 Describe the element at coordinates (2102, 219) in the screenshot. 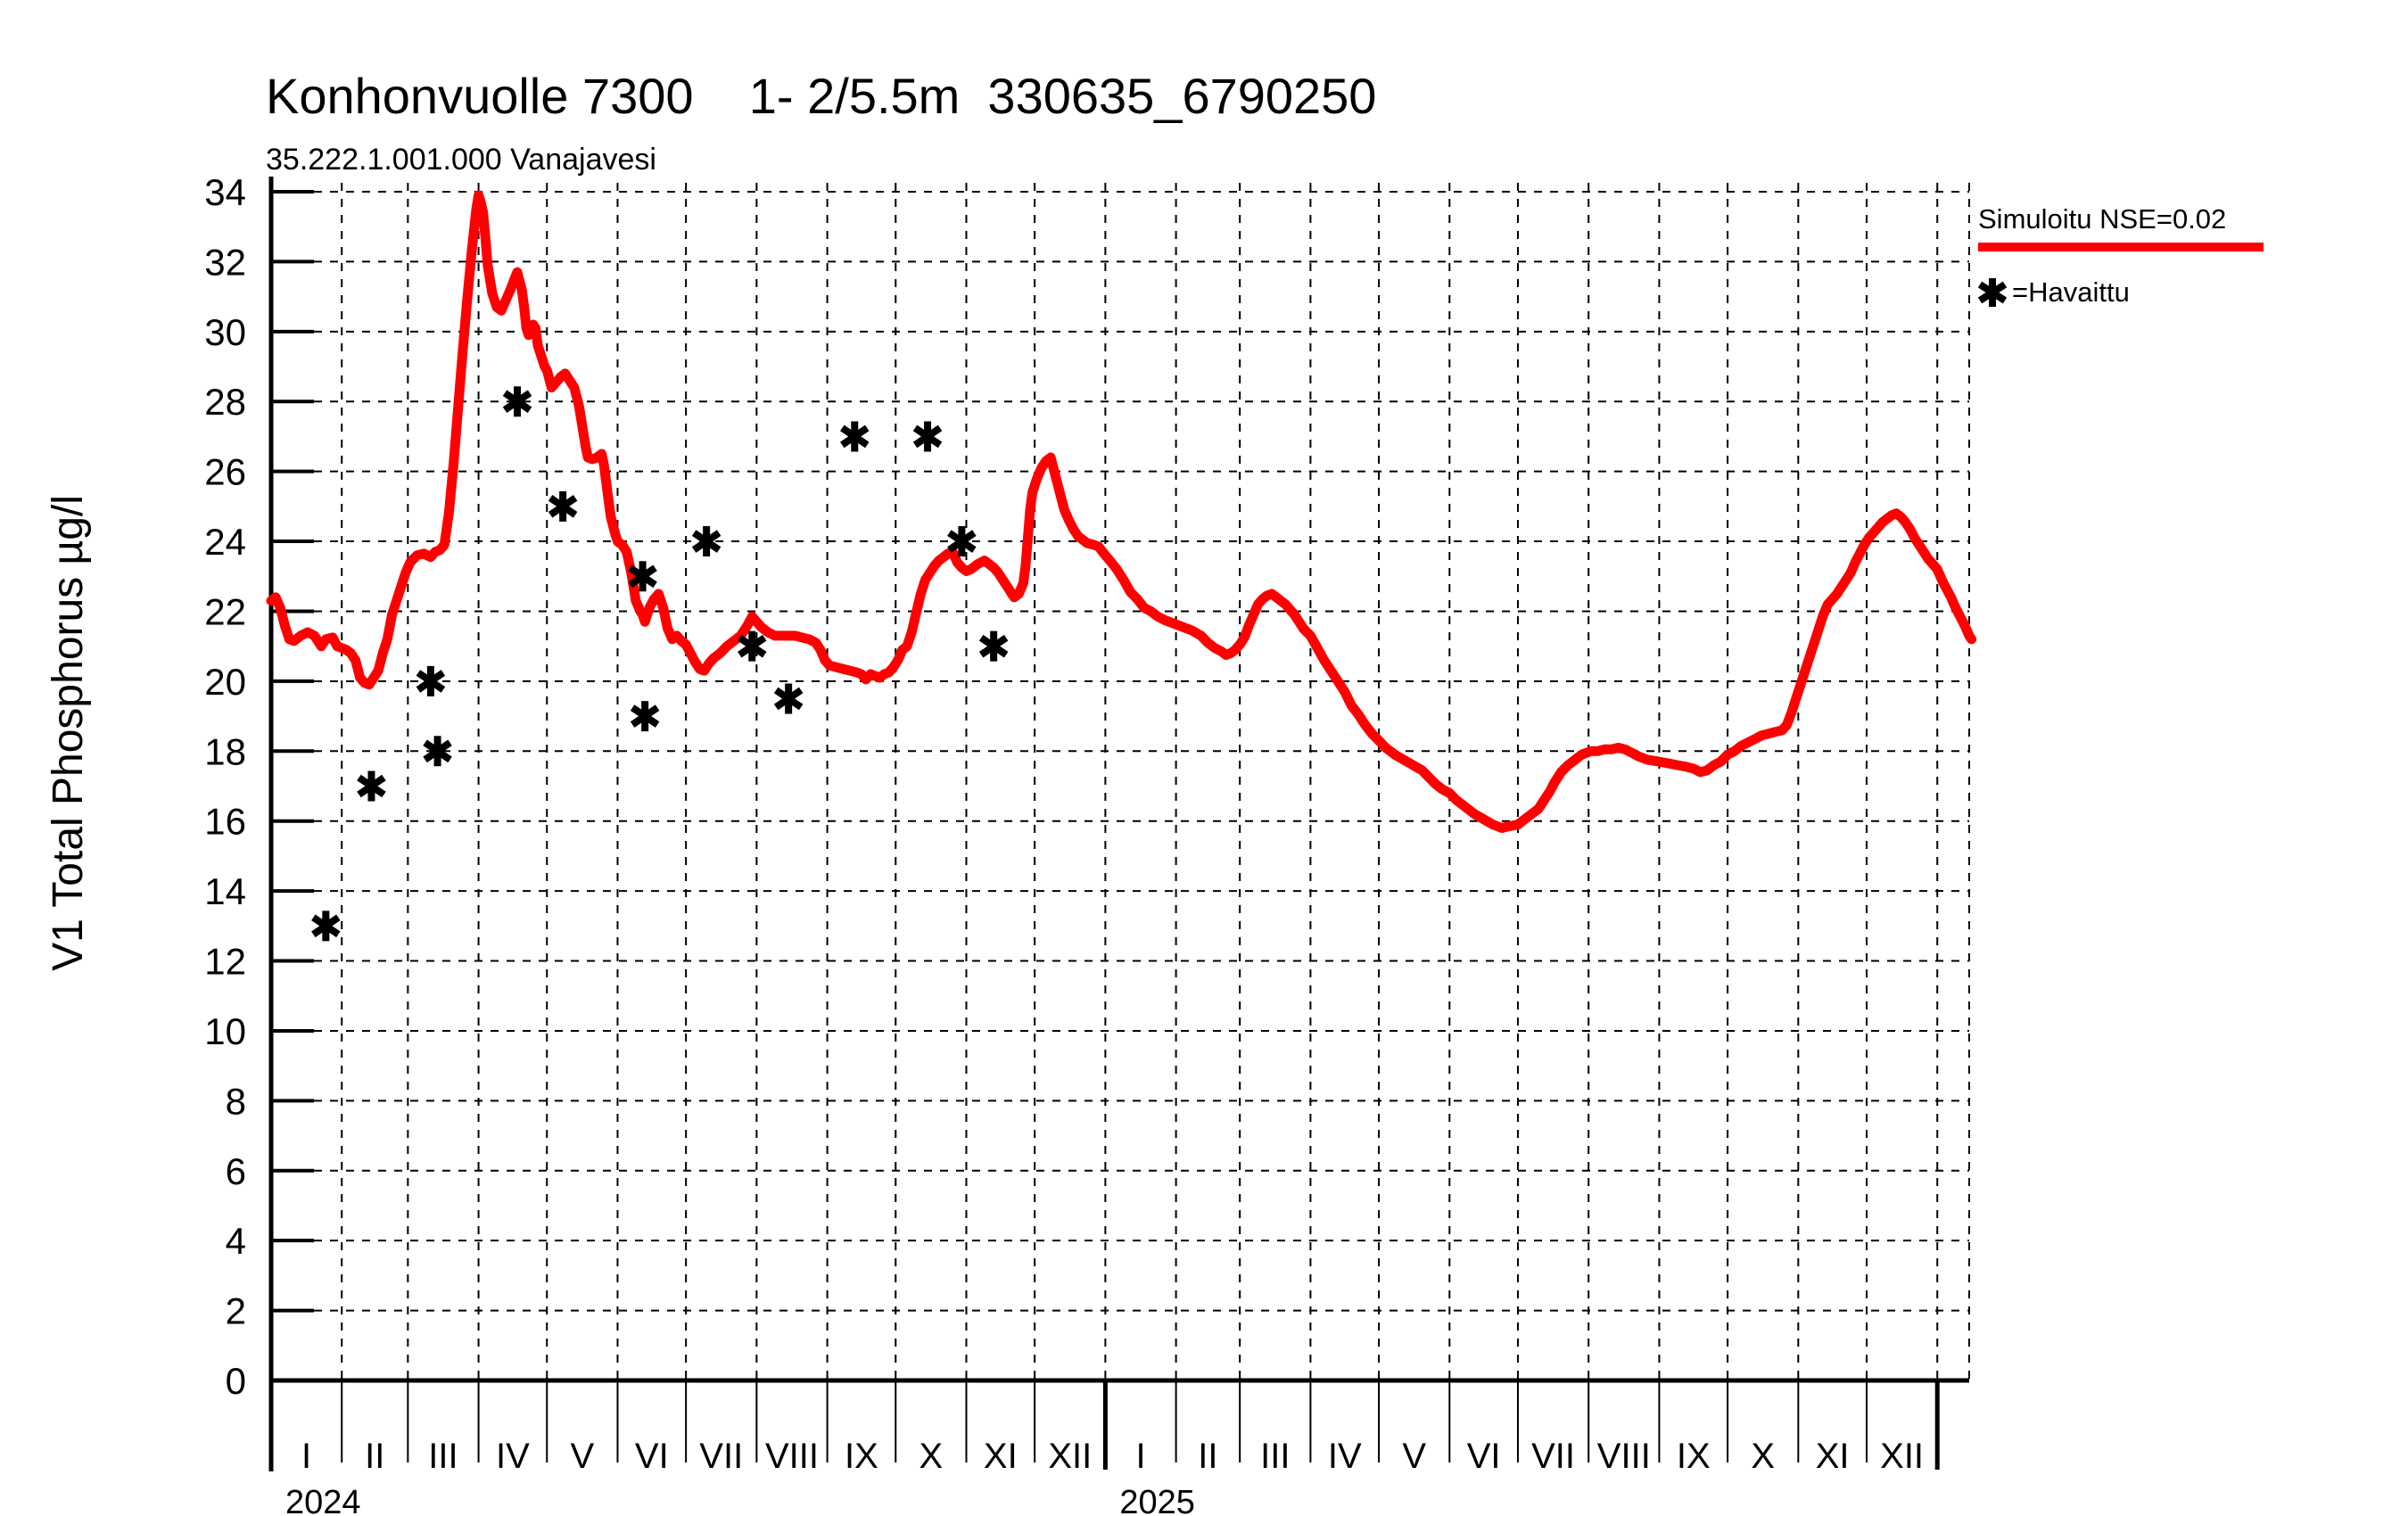

I see `legend-simulated-label: Simuloitu NSE=0.02` at that location.